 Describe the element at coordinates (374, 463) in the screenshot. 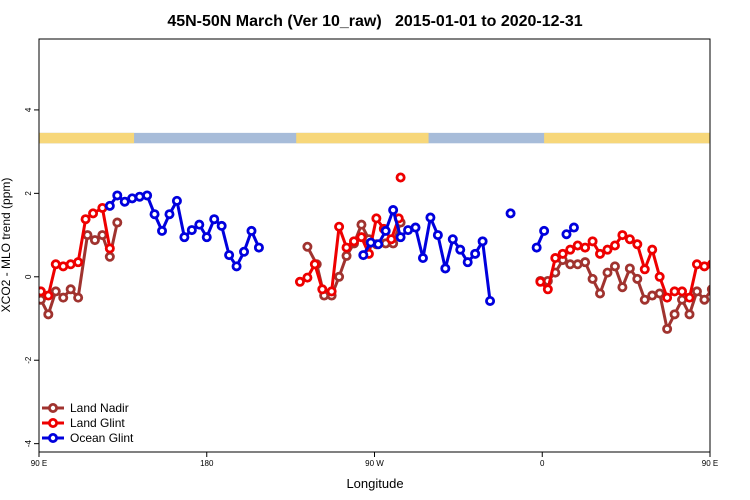

I see `x-tick-label: 90 W` at that location.